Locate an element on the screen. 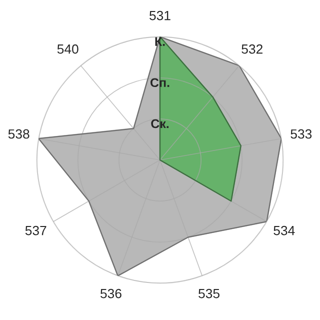 This screenshot has width=320, height=320. spoke-label: 531 is located at coordinates (160, 15).